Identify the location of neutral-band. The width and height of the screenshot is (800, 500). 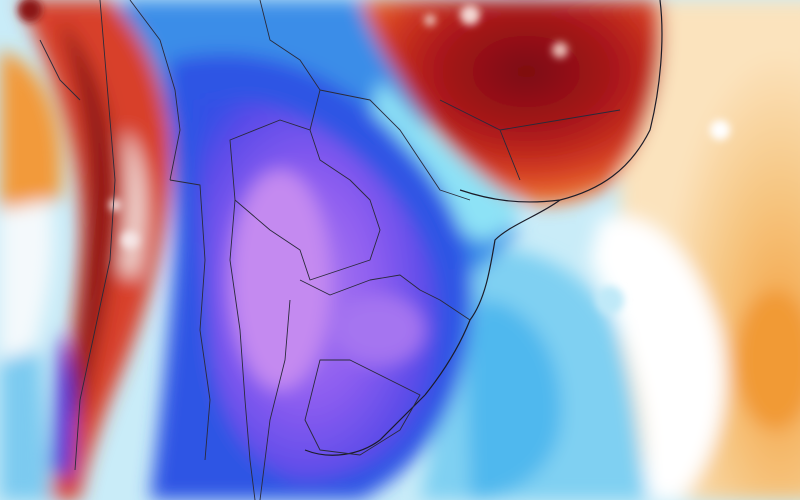
(658, 358).